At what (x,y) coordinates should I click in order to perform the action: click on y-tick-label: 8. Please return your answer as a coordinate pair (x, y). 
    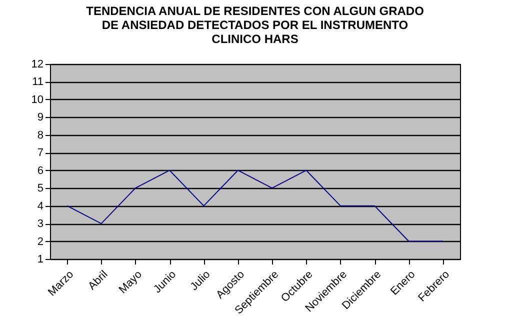
    Looking at the image, I should click on (40, 135).